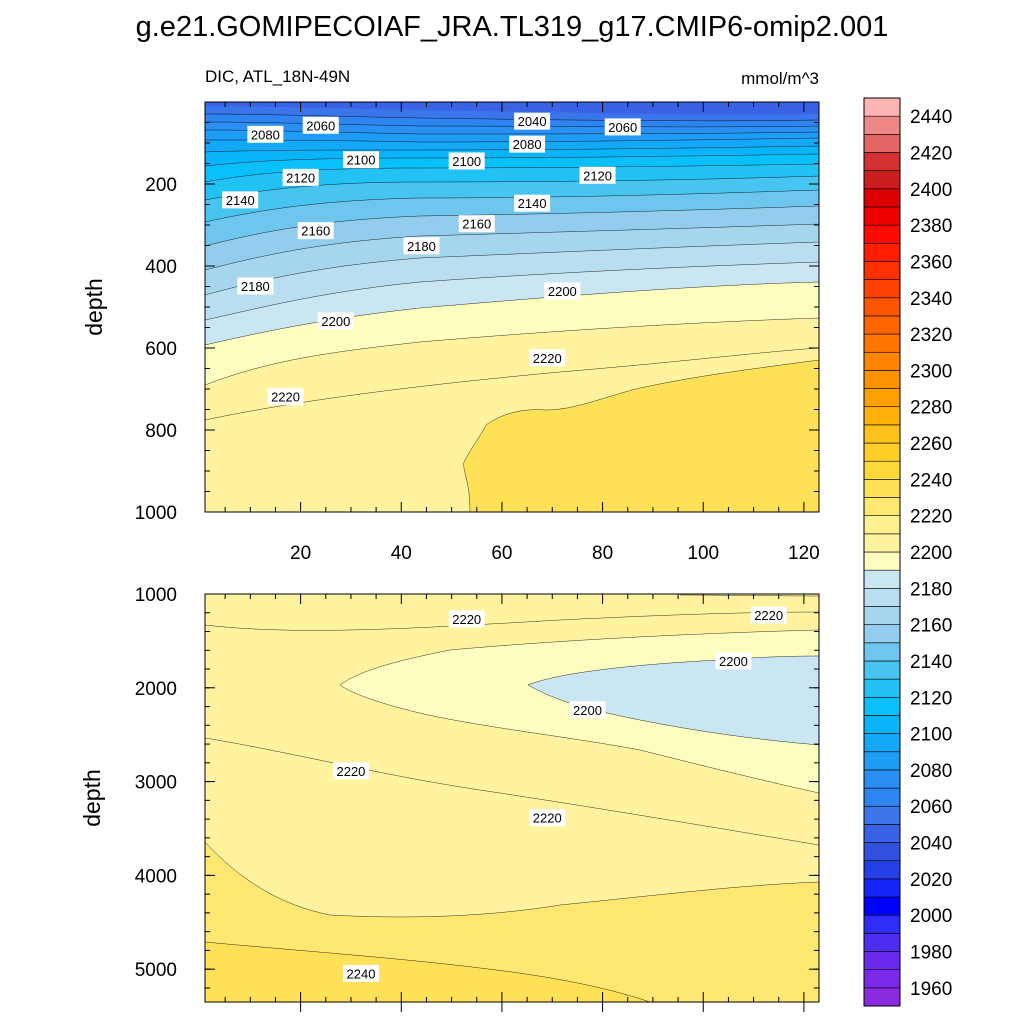  Describe the element at coordinates (780, 78) in the screenshot. I see `panel-units-label: mmol/m^3` at that location.